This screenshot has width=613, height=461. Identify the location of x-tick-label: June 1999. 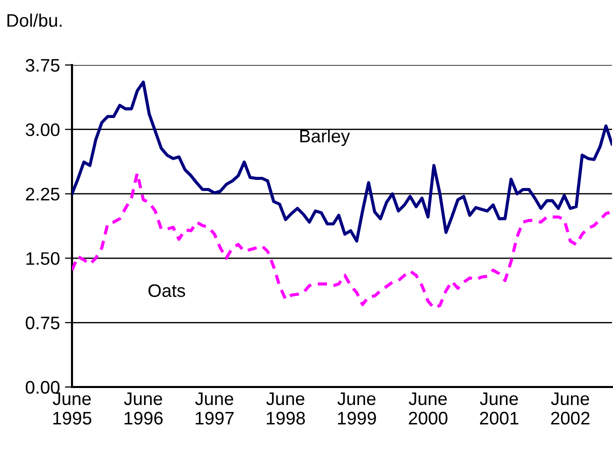
(356, 408).